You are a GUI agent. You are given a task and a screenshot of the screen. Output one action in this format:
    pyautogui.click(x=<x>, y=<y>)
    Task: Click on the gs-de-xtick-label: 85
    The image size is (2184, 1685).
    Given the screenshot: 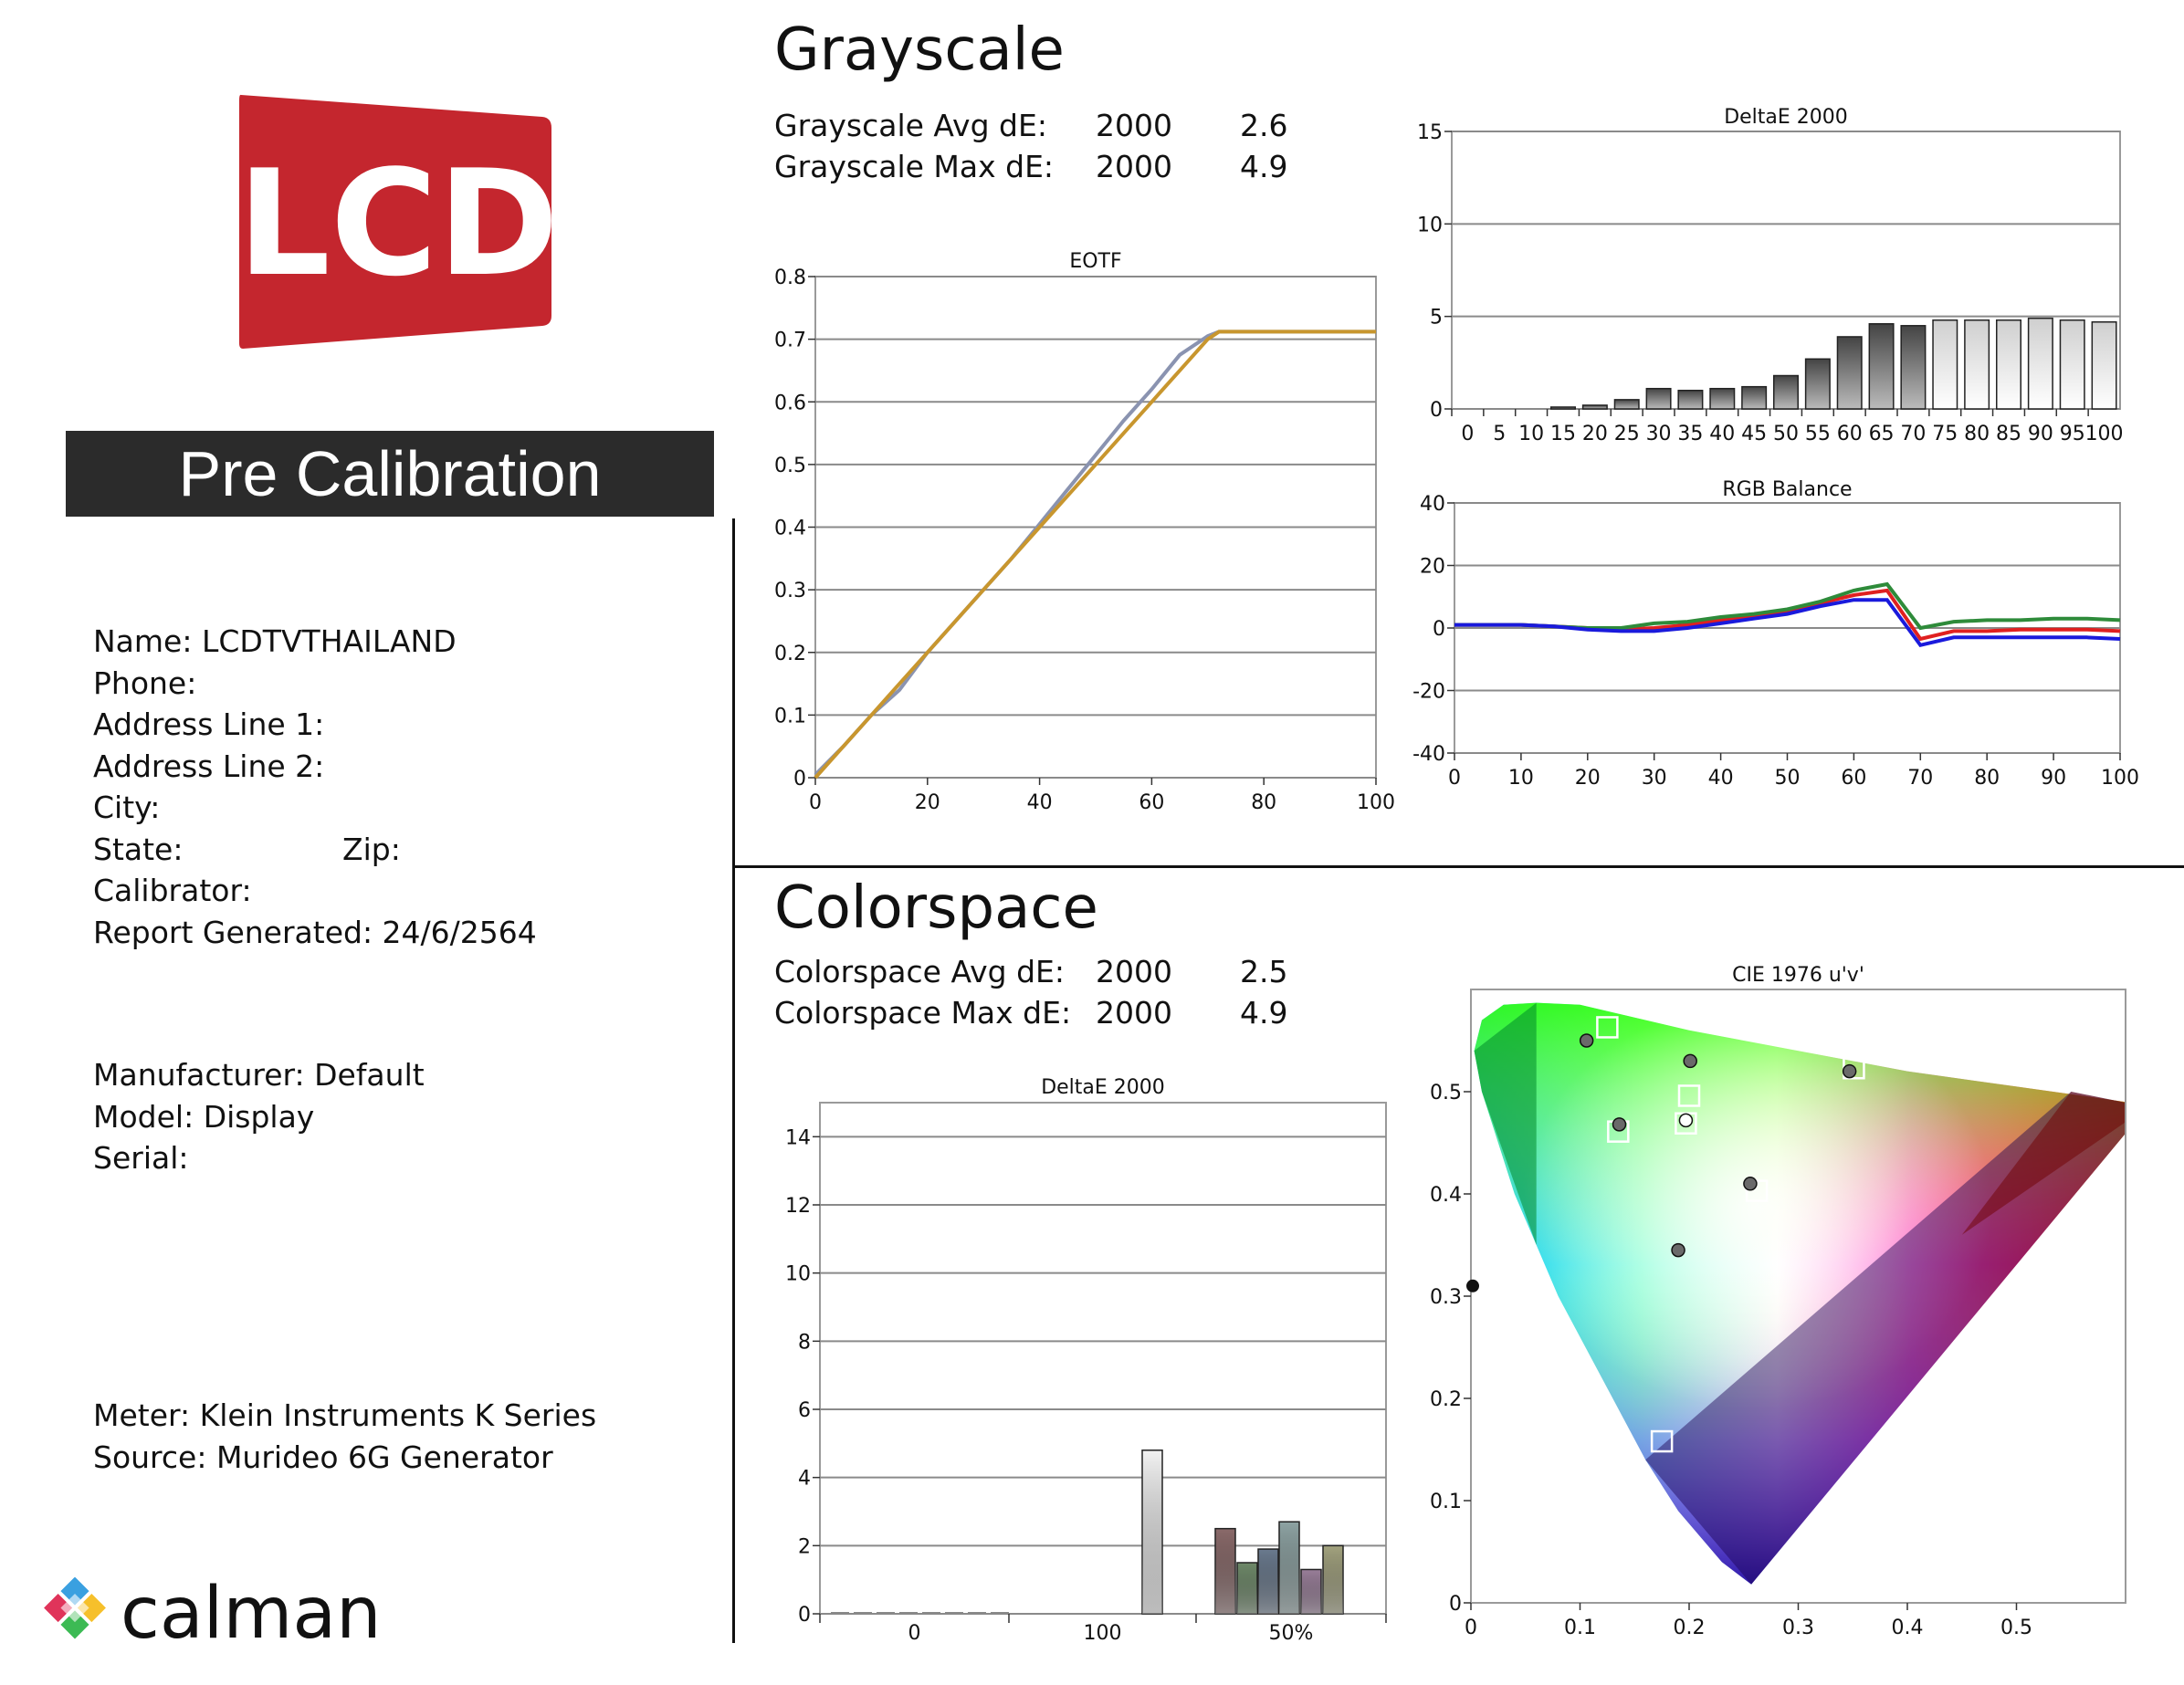 What is the action you would take?
    pyautogui.click(x=2009, y=434)
    